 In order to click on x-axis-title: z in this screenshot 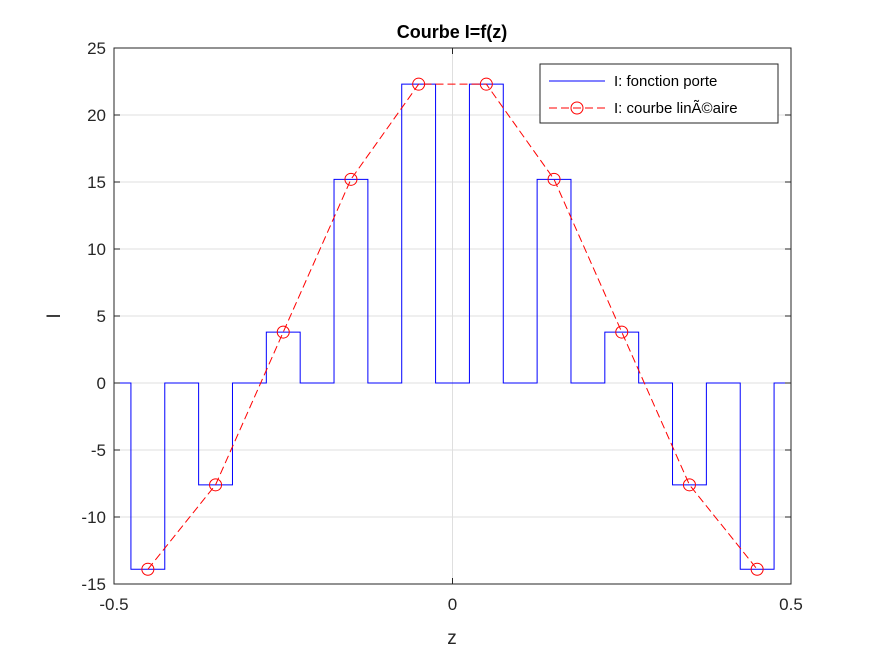, I will do `click(452, 638)`.